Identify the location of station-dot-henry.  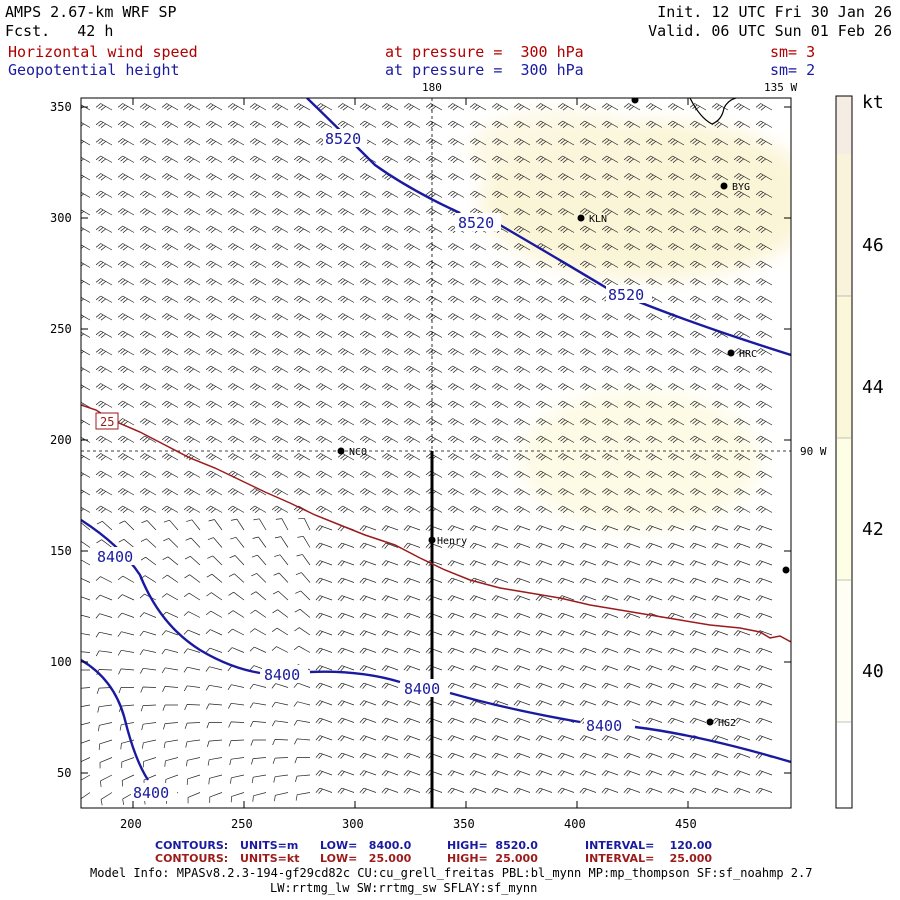
(432, 540).